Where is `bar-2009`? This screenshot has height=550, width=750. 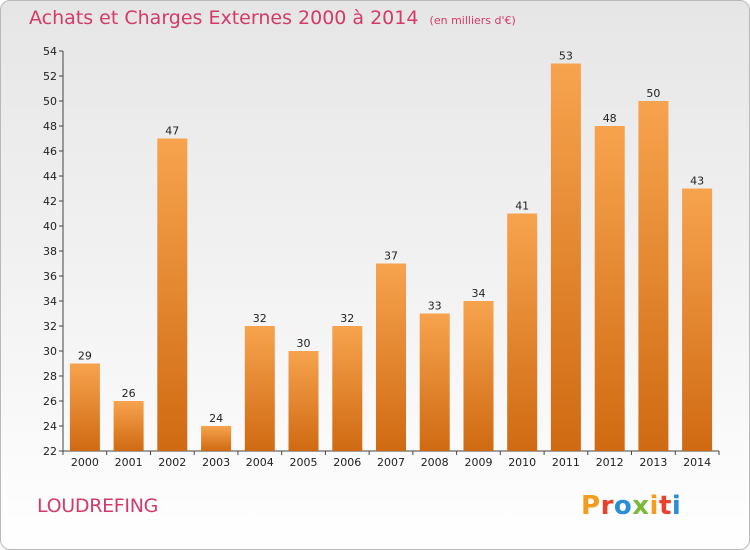
bar-2009 is located at coordinates (478, 376).